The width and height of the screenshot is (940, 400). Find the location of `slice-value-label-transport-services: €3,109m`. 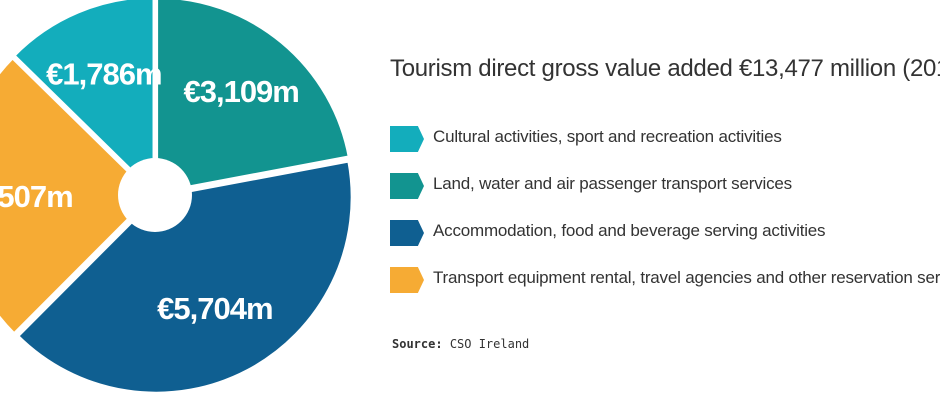

slice-value-label-transport-services: €3,109m is located at coordinates (240, 91).